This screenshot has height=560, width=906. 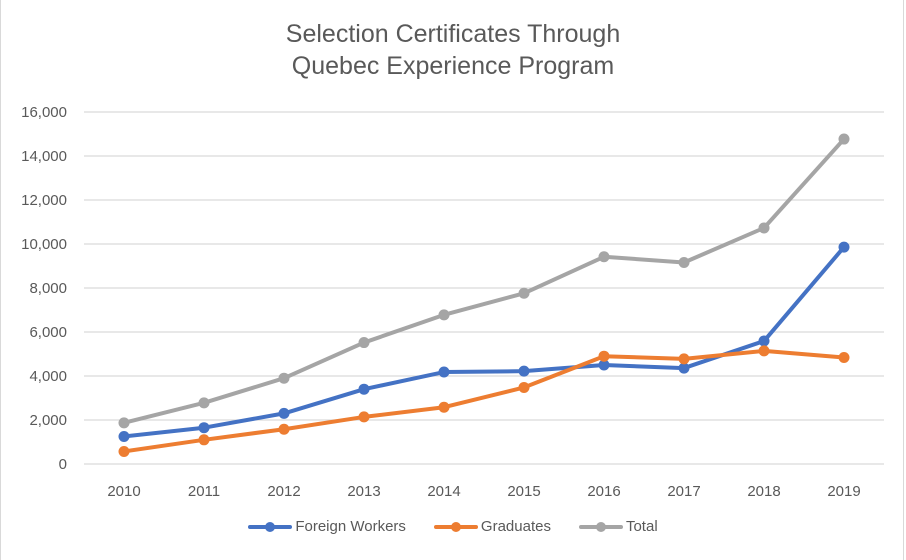 I want to click on legend-item-total: Total, so click(x=618, y=526).